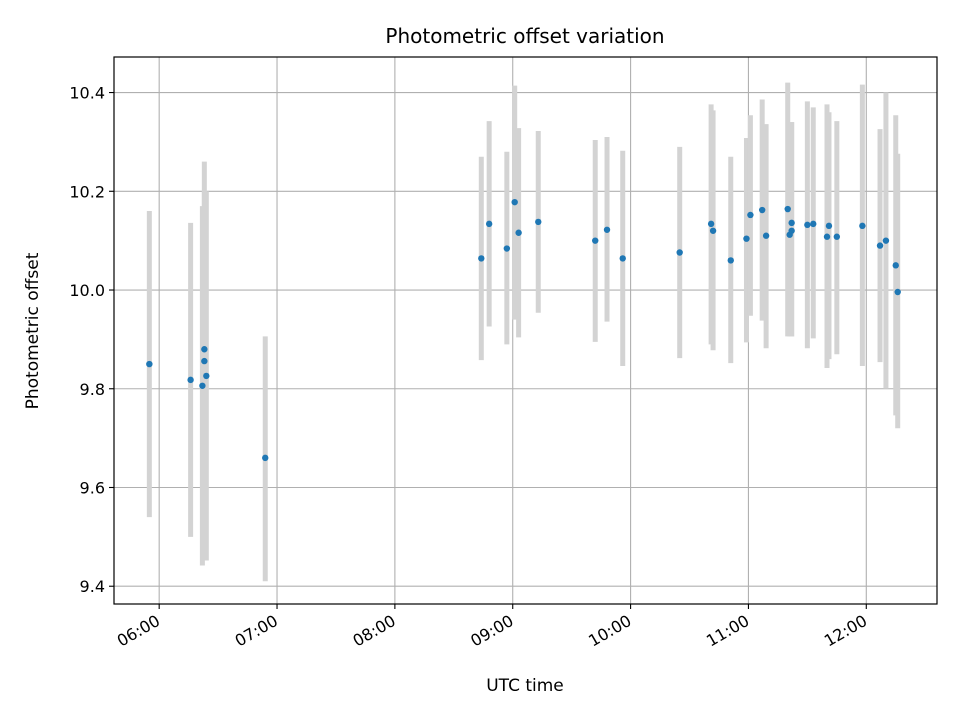 The height and width of the screenshot is (720, 960). Describe the element at coordinates (92, 586) in the screenshot. I see `y-tick-label: 9.4` at that location.